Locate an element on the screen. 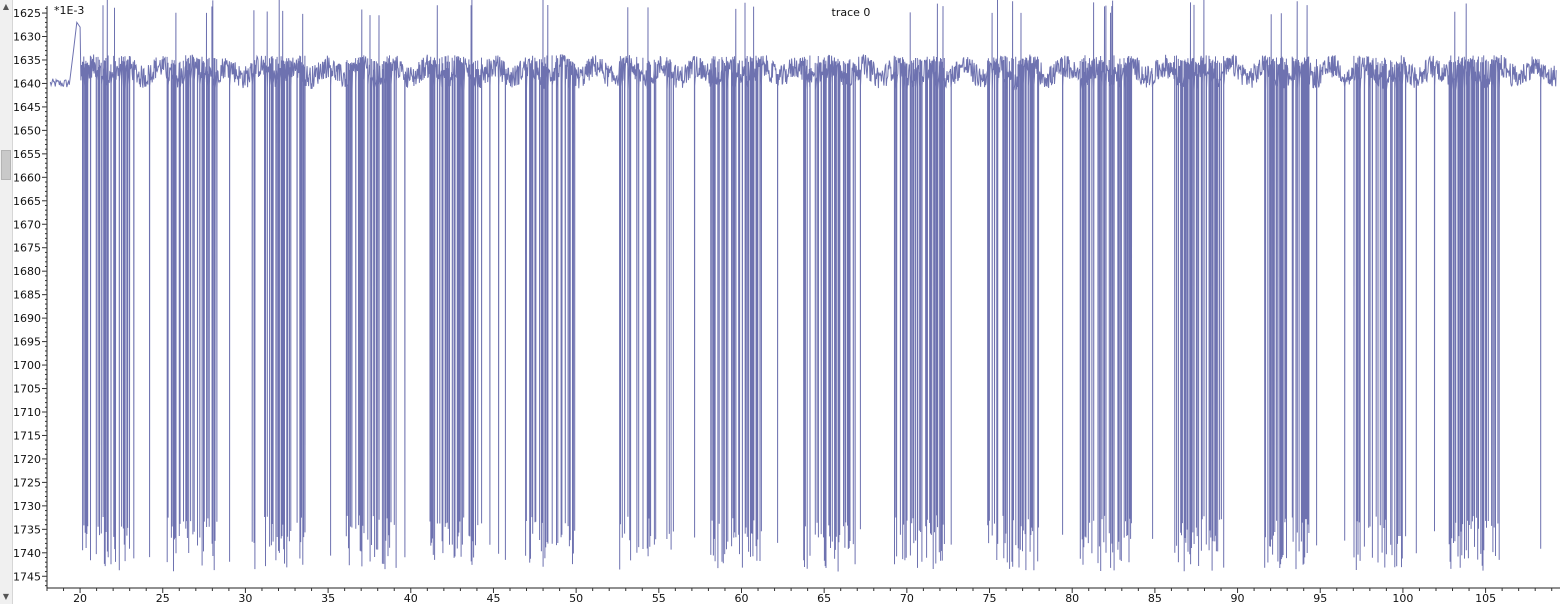  x-tick-label: 35 is located at coordinates (328, 598).